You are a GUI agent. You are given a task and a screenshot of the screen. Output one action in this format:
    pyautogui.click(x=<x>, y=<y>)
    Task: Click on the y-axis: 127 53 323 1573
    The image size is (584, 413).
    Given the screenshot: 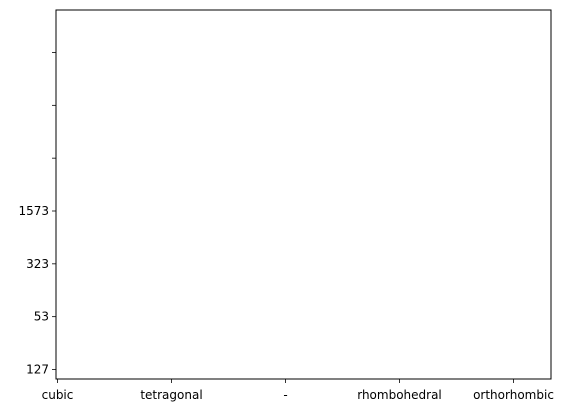 What is the action you would take?
    pyautogui.click(x=37, y=214)
    